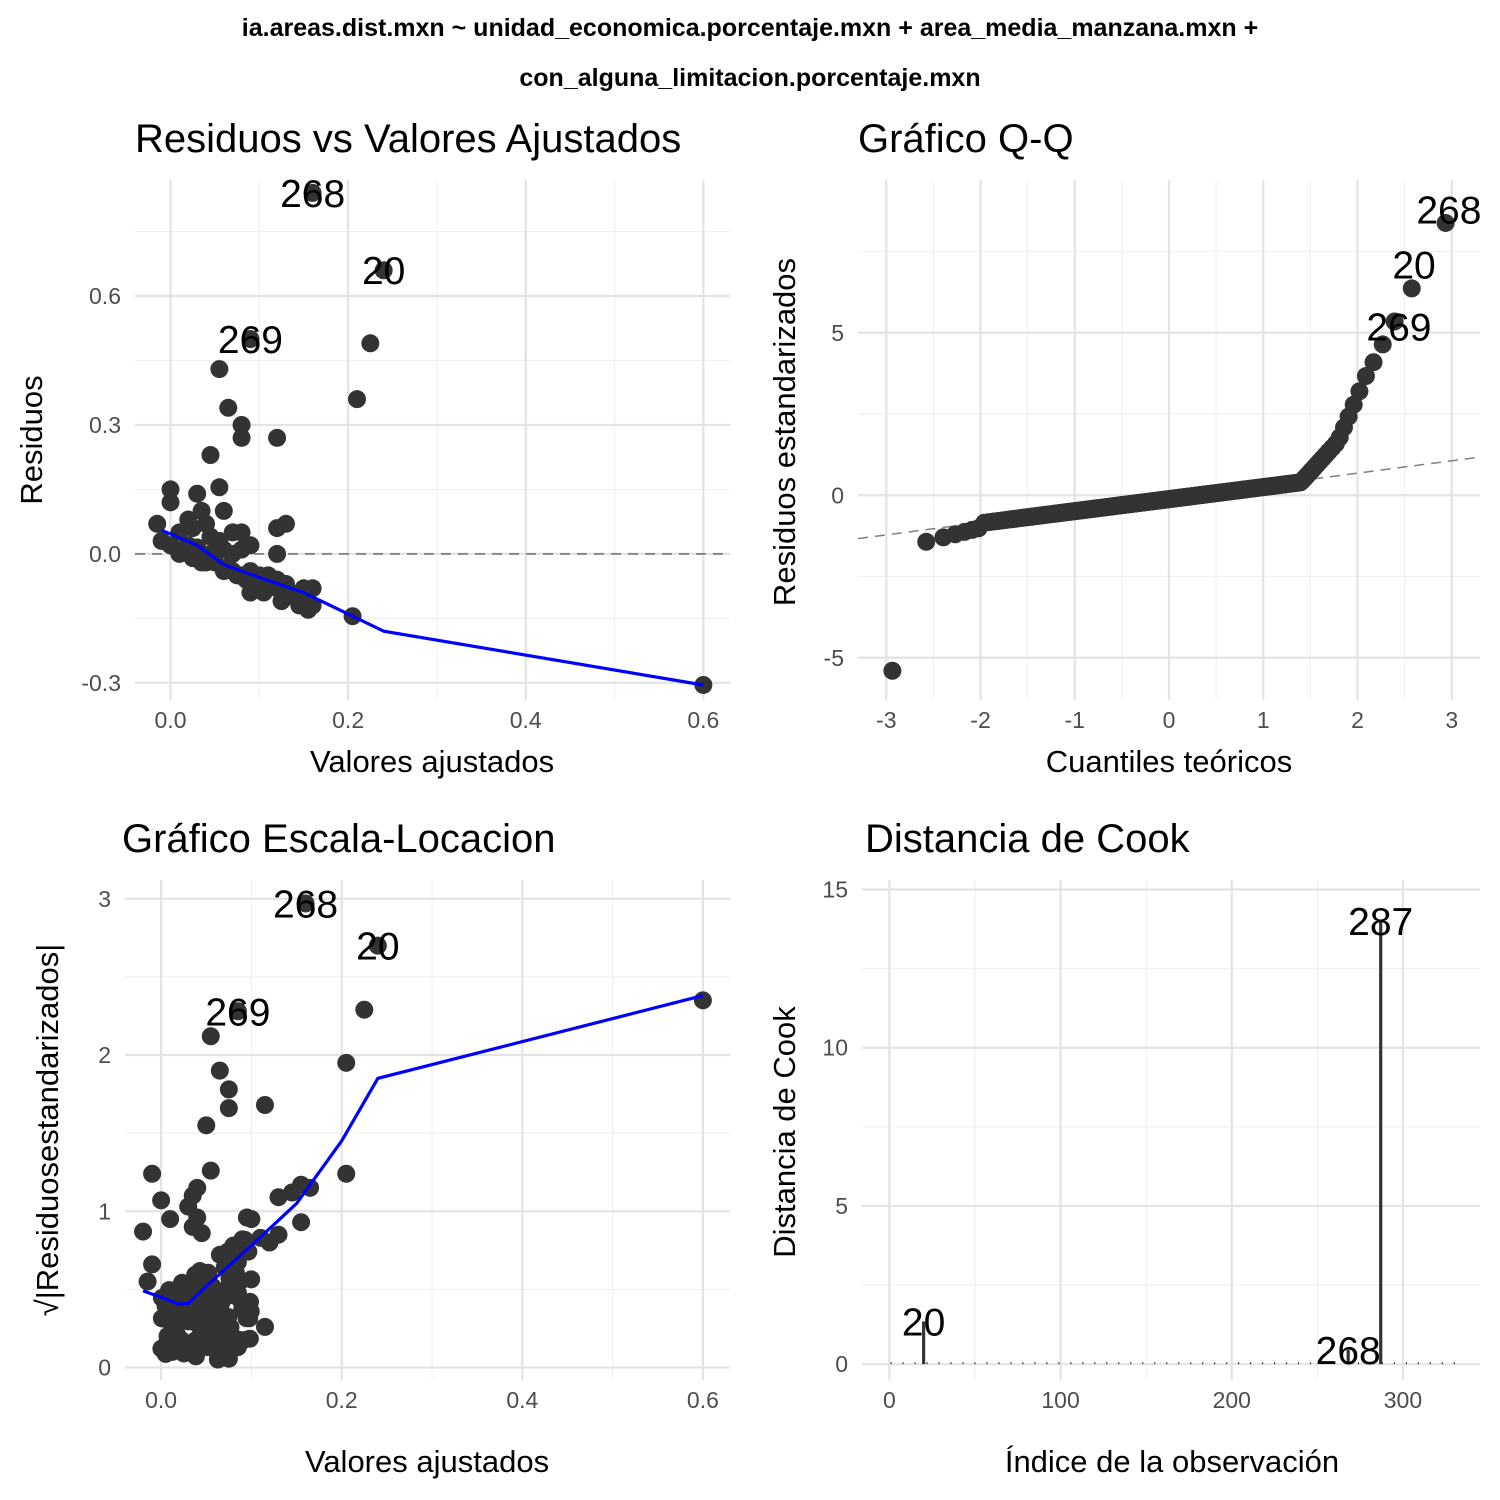 This screenshot has width=1500, height=1500. What do you see at coordinates (834, 658) in the screenshot?
I see `y-tick-label: -5` at bounding box center [834, 658].